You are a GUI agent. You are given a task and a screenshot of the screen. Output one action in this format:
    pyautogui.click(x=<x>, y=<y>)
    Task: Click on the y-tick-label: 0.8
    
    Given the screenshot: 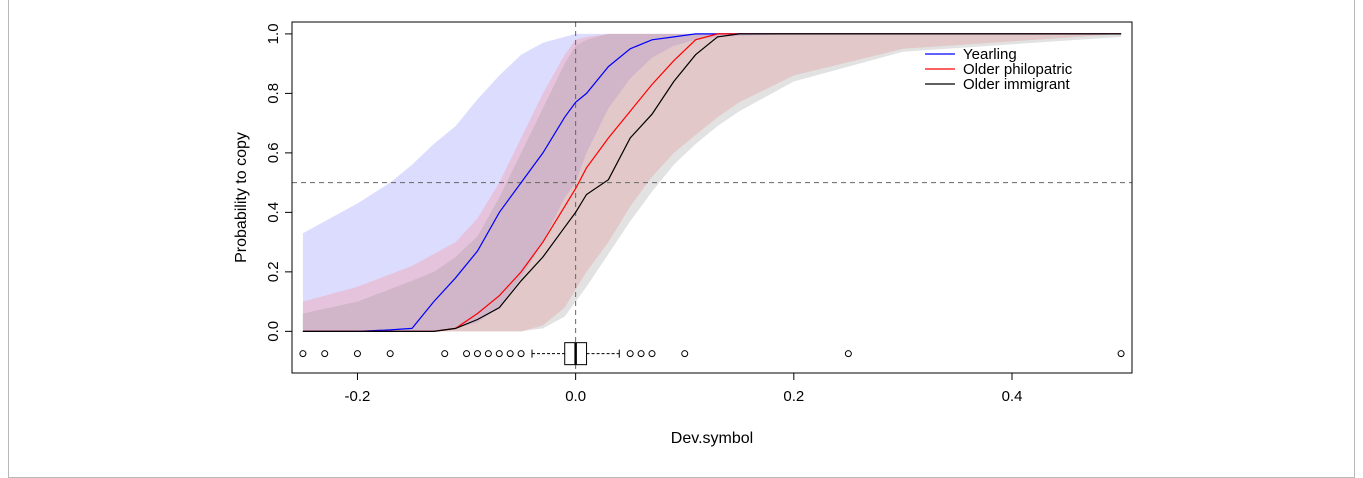 What is the action you would take?
    pyautogui.click(x=273, y=93)
    